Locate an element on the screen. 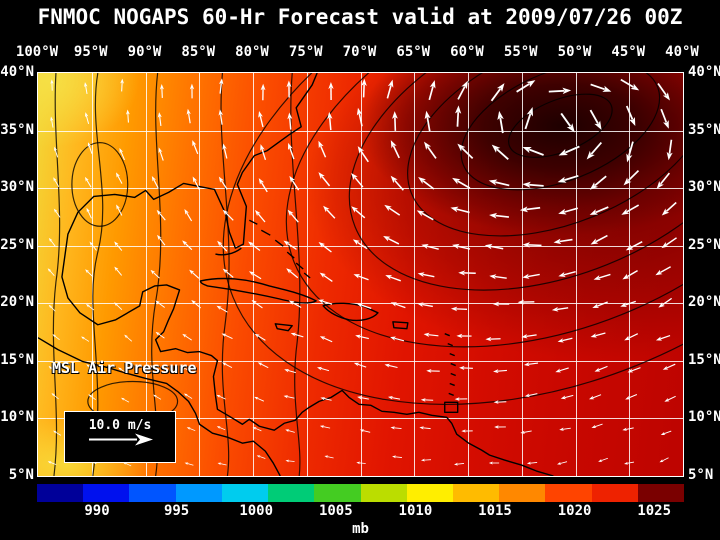 This screenshot has width=720, height=540. colorbar-tick-label: 1015 is located at coordinates (495, 511).